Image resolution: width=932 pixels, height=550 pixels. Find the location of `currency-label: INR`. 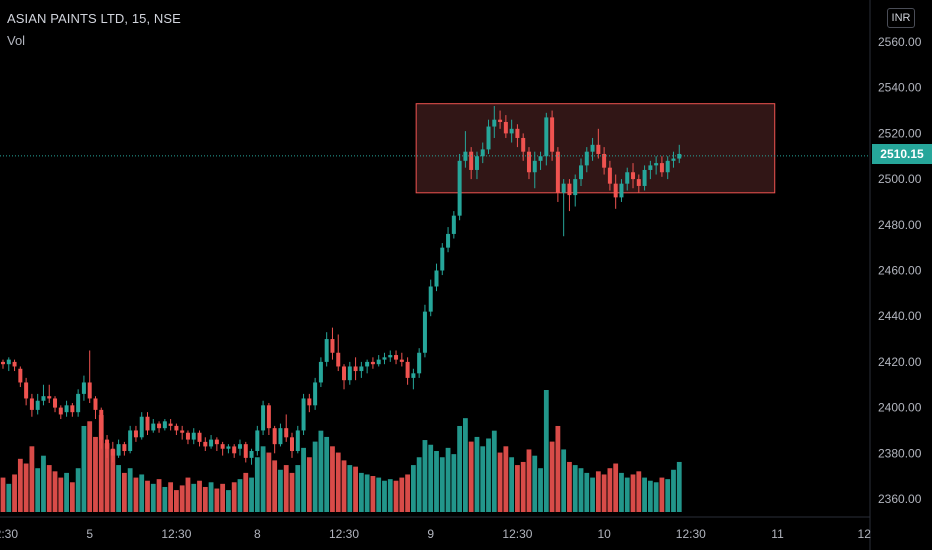

currency-label: INR is located at coordinates (901, 18).